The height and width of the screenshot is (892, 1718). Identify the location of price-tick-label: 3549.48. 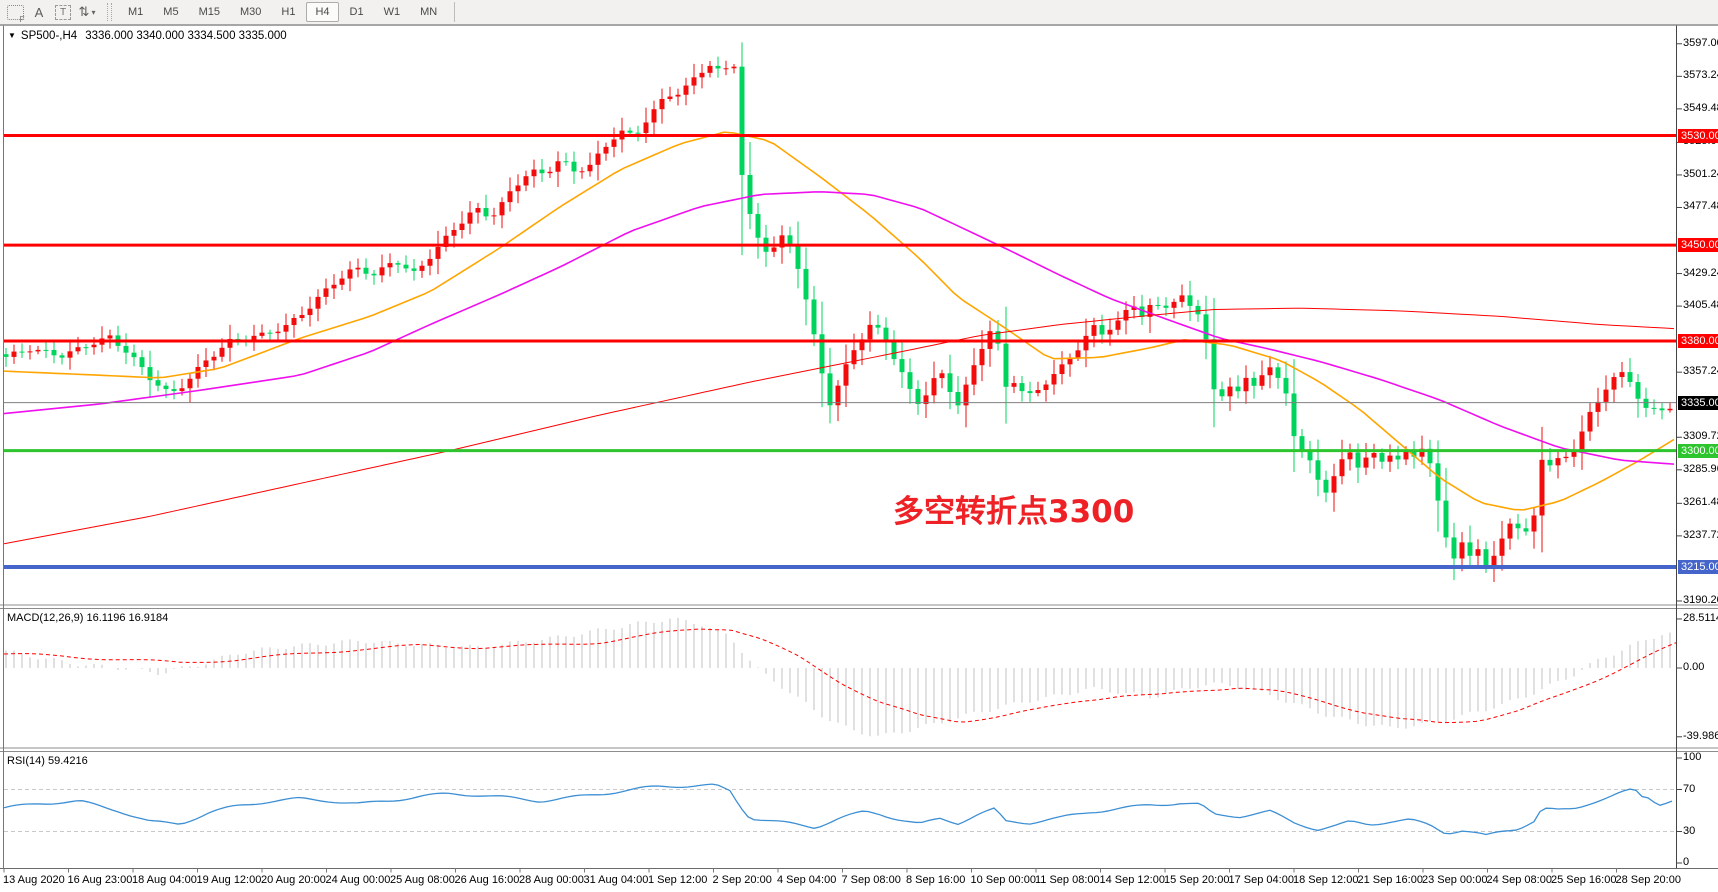
(1700, 107).